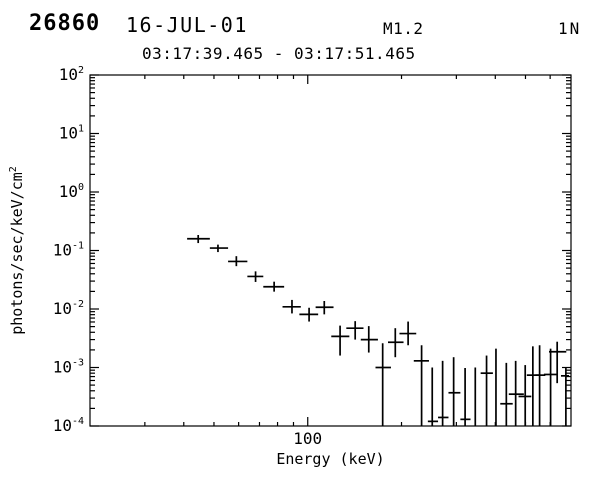  I want to click on goes-class: M1.2, so click(403, 28).